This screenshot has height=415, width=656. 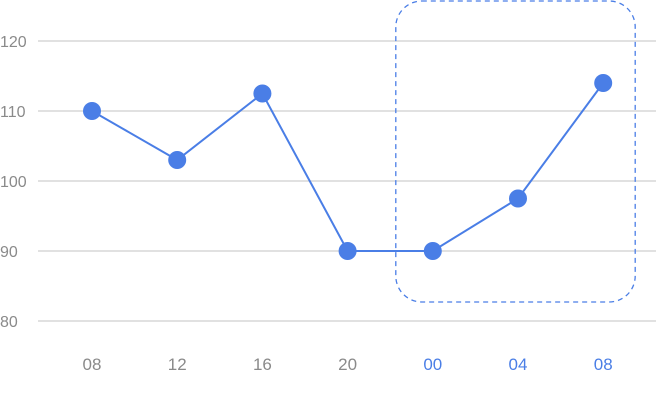 I want to click on y-tick-label: 90, so click(x=9, y=252).